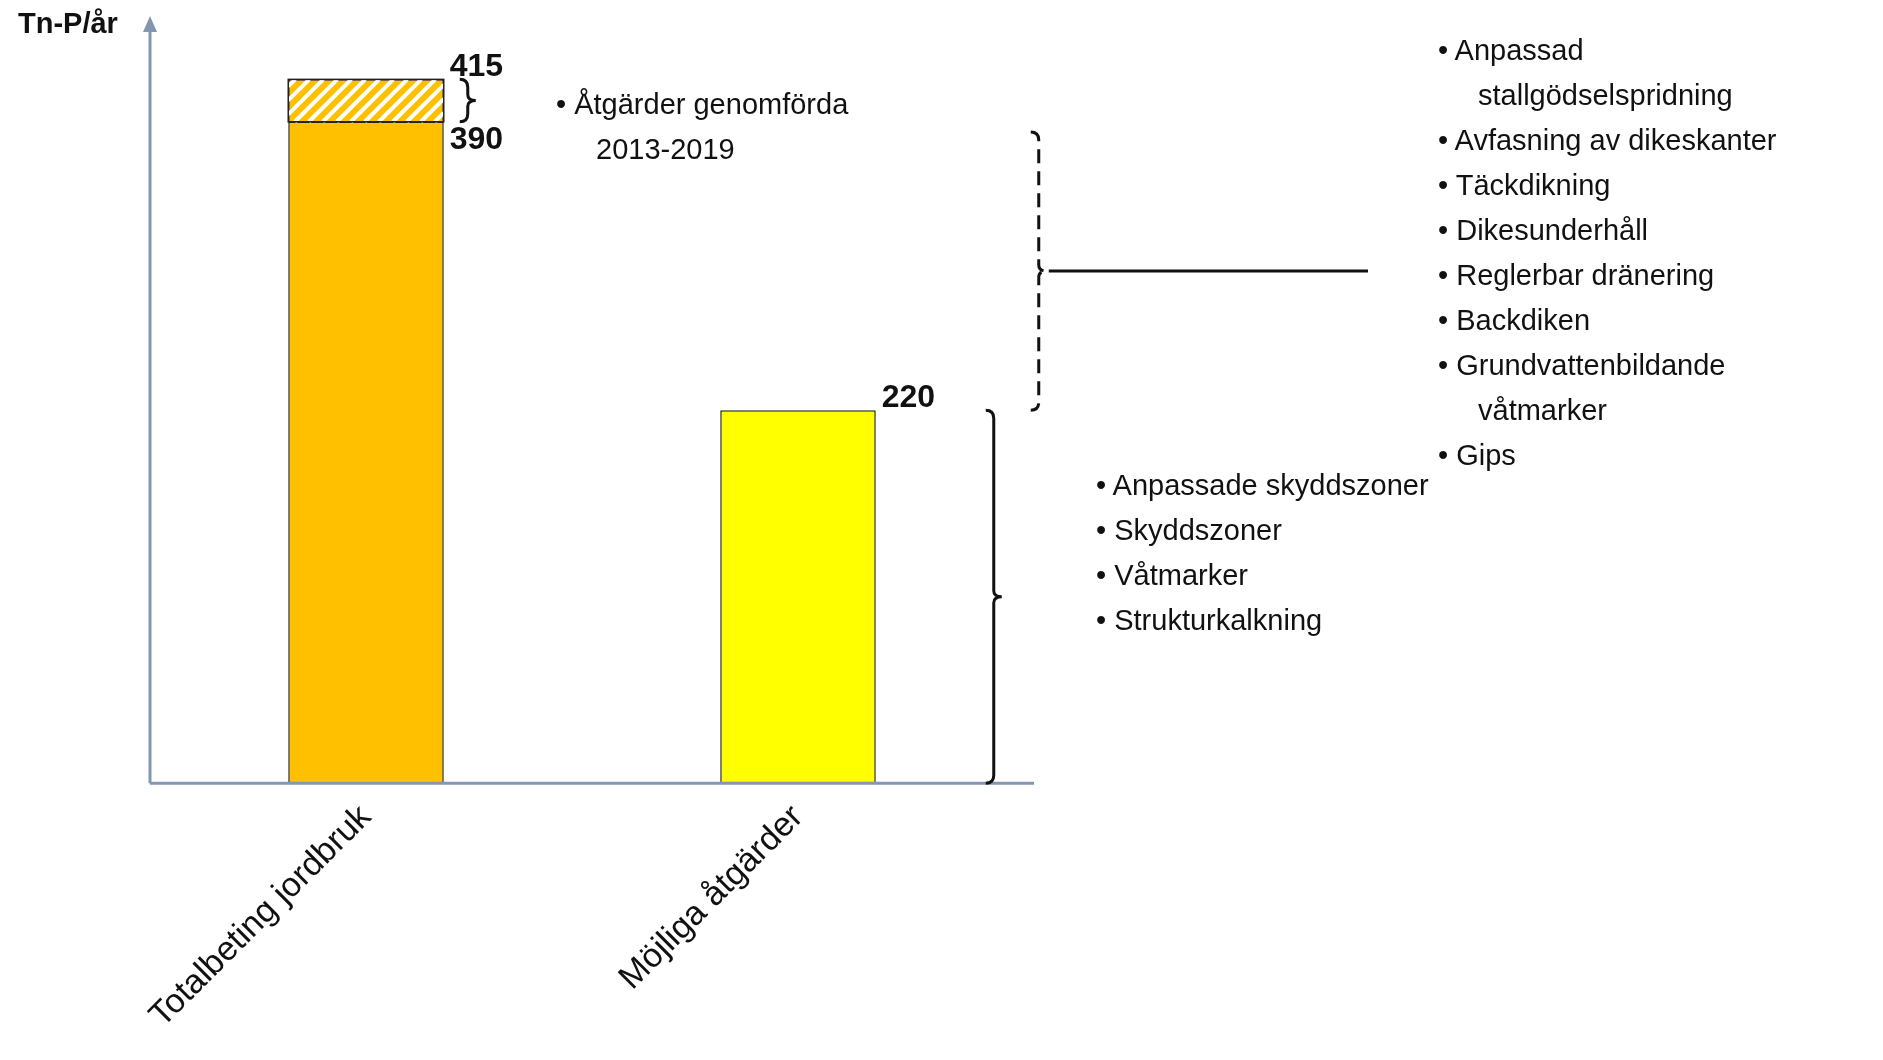 The image size is (1883, 1060). What do you see at coordinates (703, 127) in the screenshot?
I see `annotation: • Åtgärder genomförda 2013-2019` at bounding box center [703, 127].